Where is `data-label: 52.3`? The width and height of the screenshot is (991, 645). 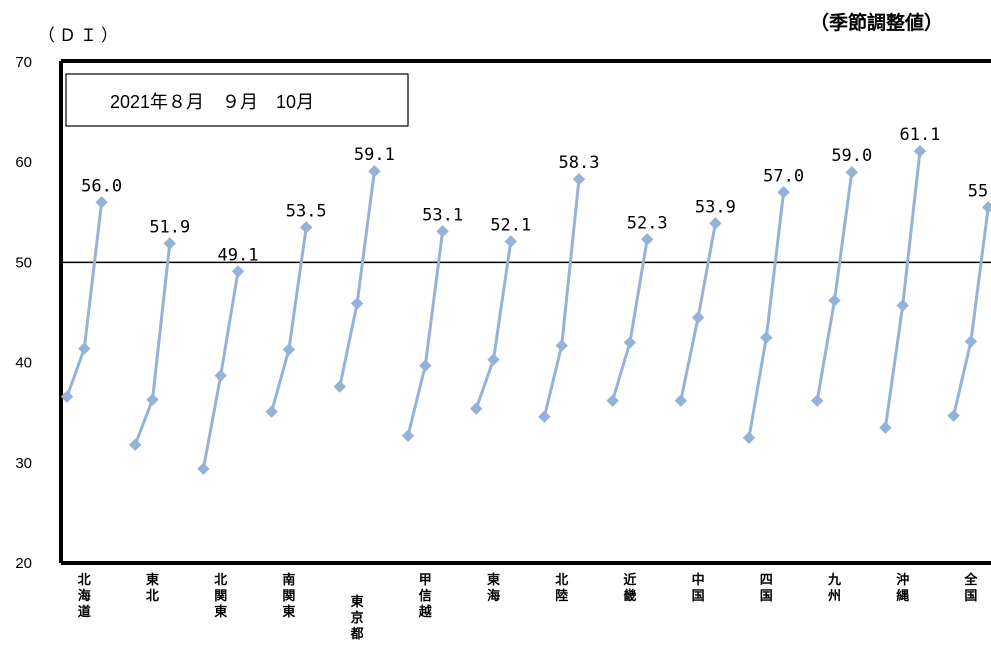 data-label: 52.3 is located at coordinates (647, 223).